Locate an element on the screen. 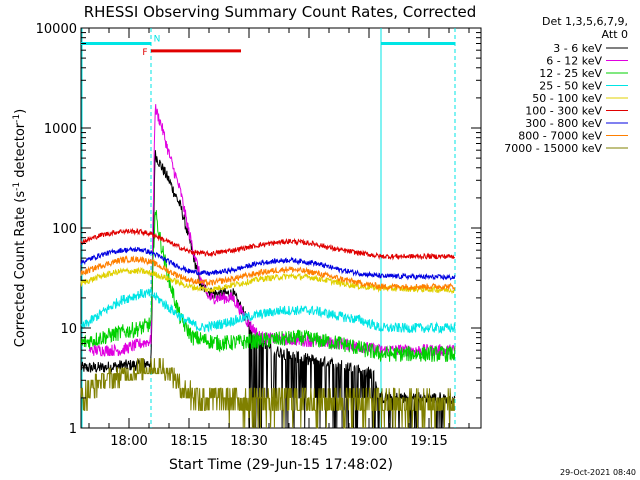 The height and width of the screenshot is (480, 640). legend-label-3-6-kev: 3 - 6 keV is located at coordinates (577, 48).